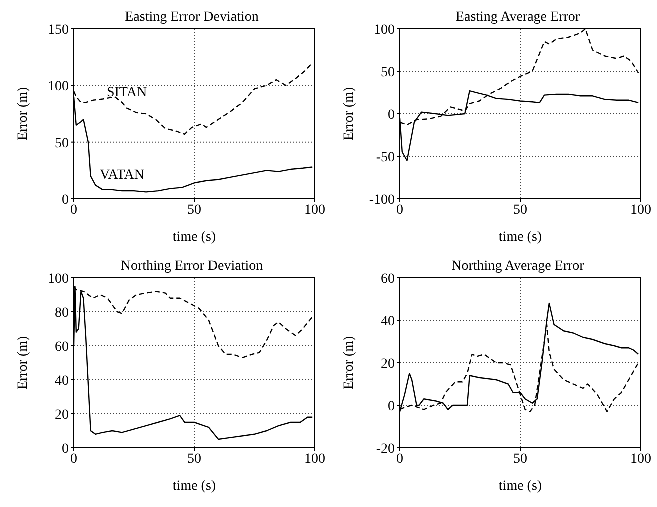  I want to click on y-tick-label: -20, so click(385, 449).